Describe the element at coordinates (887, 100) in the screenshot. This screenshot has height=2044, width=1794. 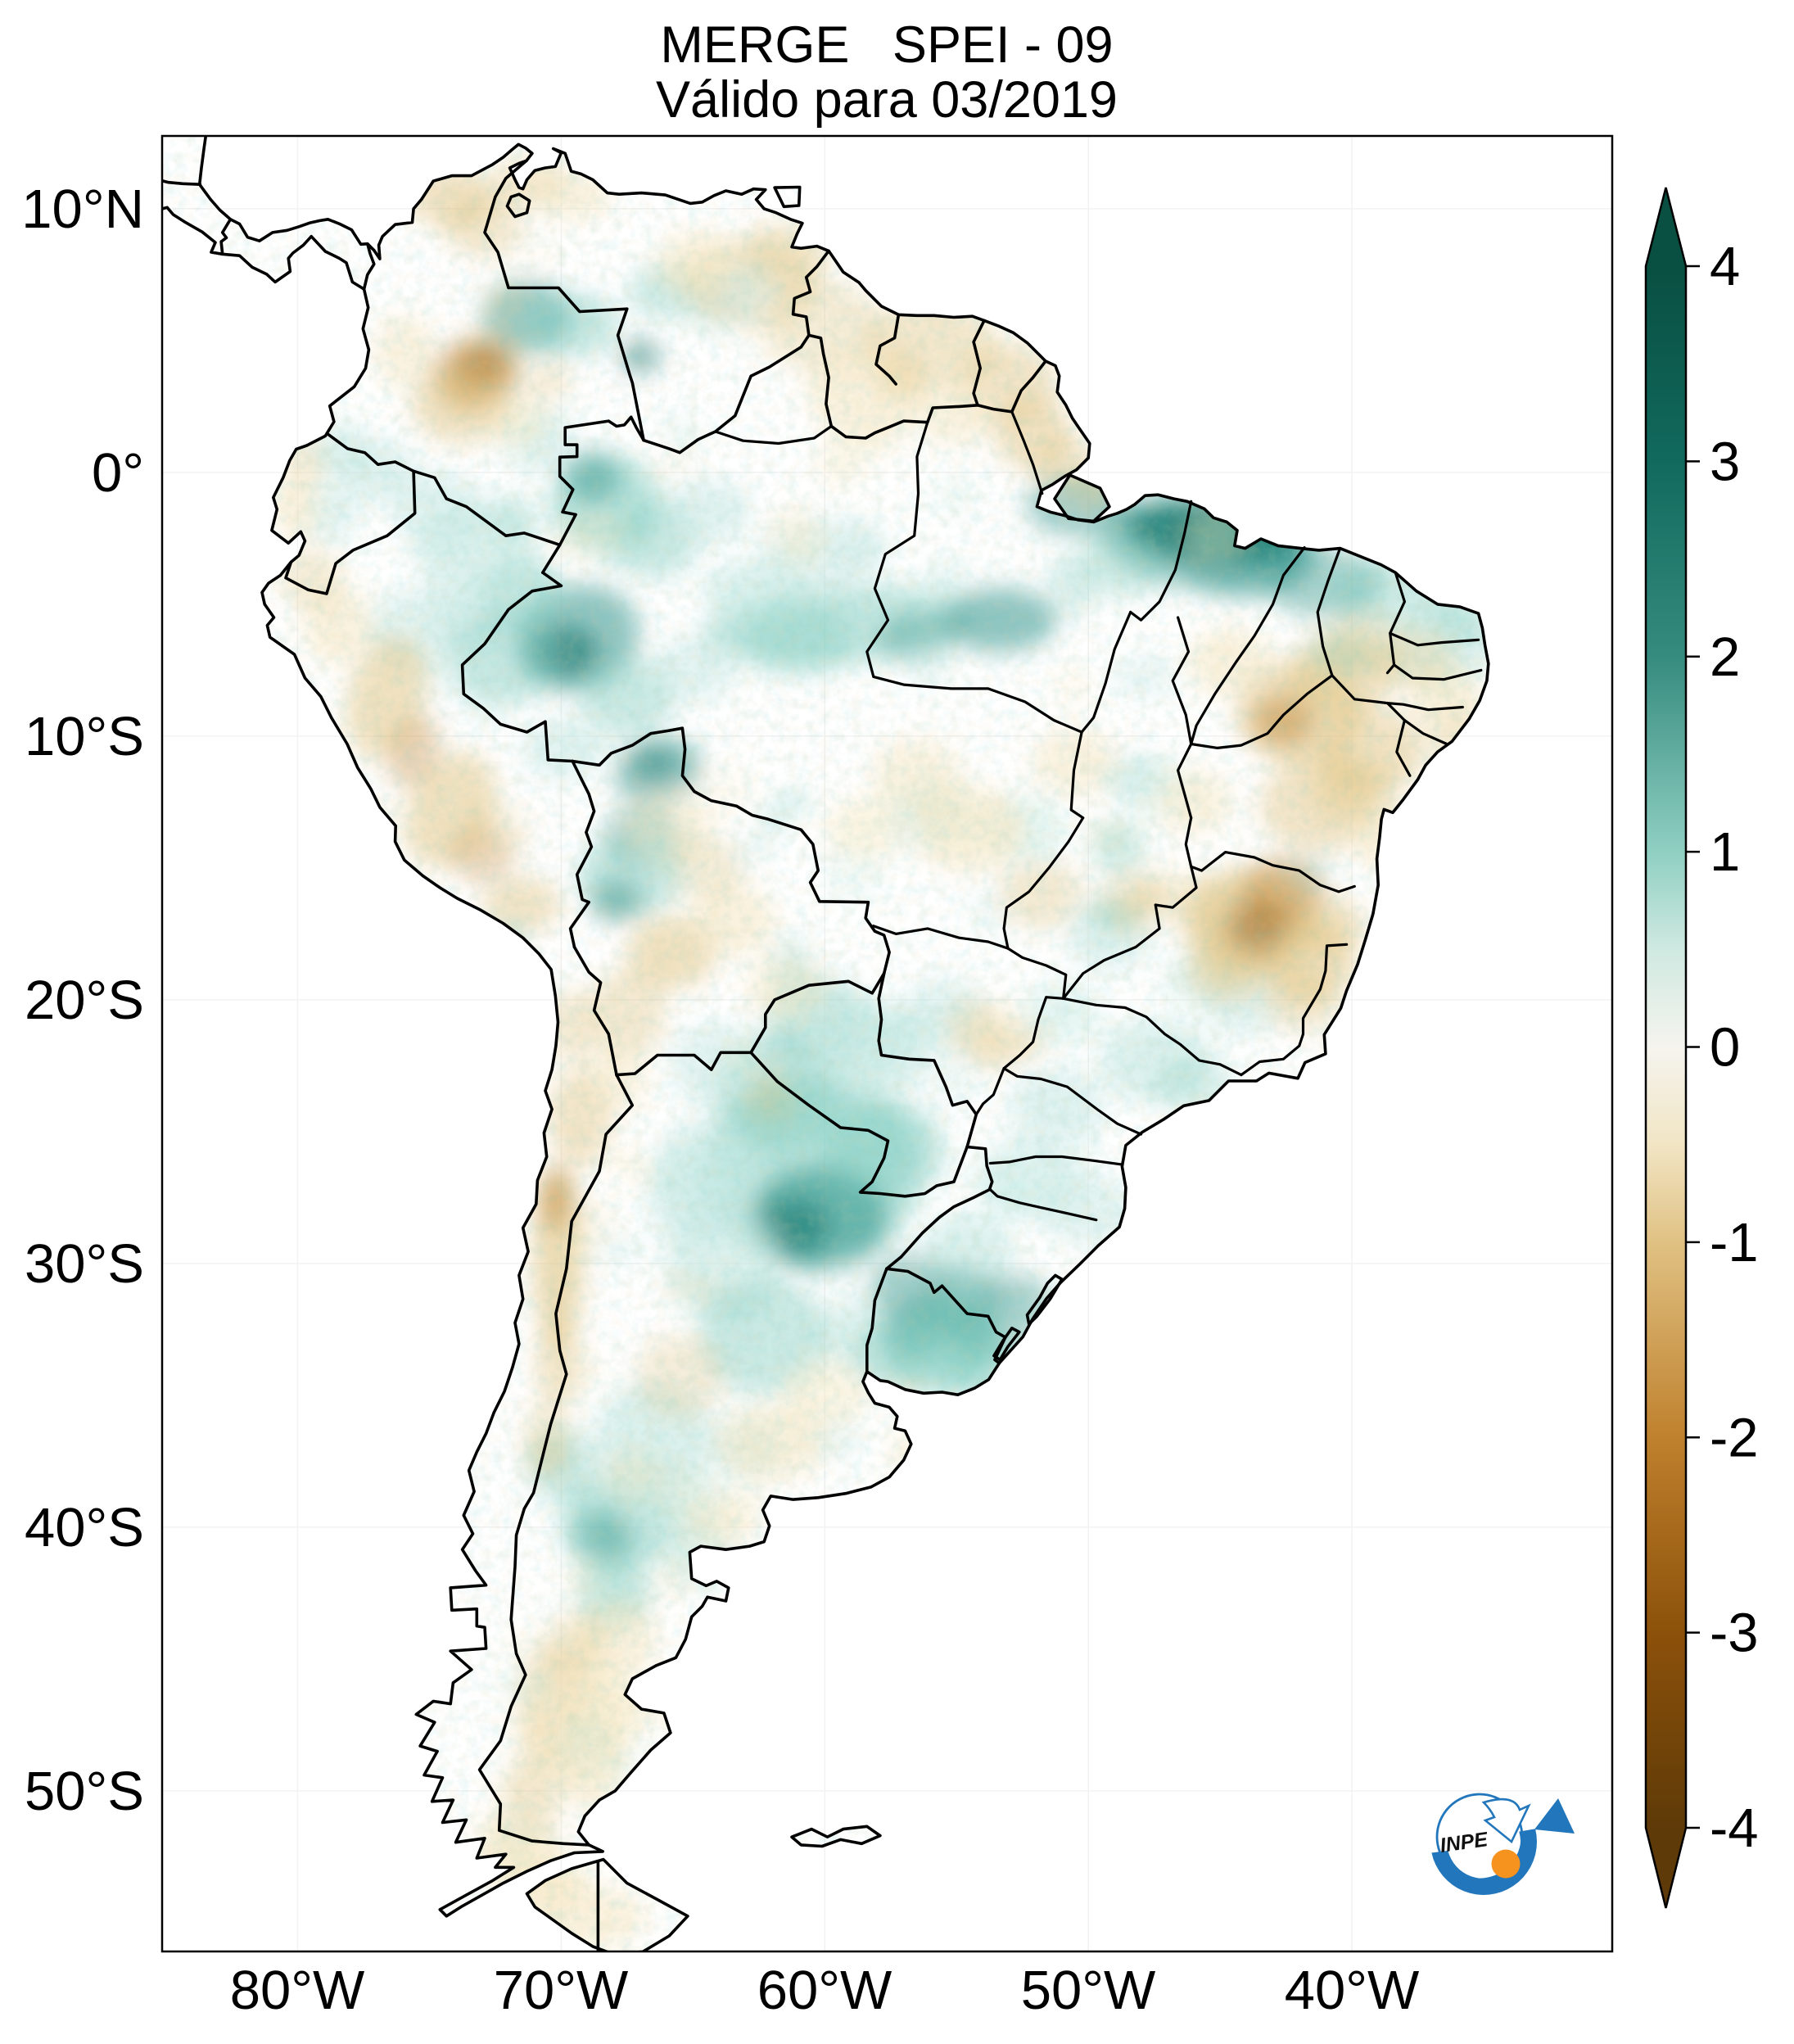
I see `svg-text: Válido para 03/2019` at that location.